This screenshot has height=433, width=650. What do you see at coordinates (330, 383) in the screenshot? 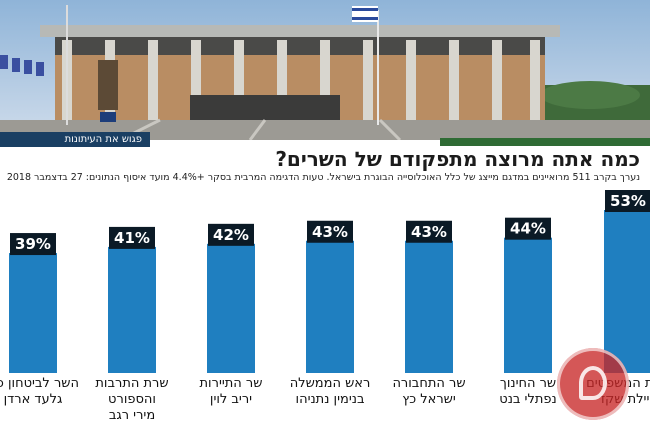
I see `category-label-line: ראש הממשלה` at bounding box center [330, 383].